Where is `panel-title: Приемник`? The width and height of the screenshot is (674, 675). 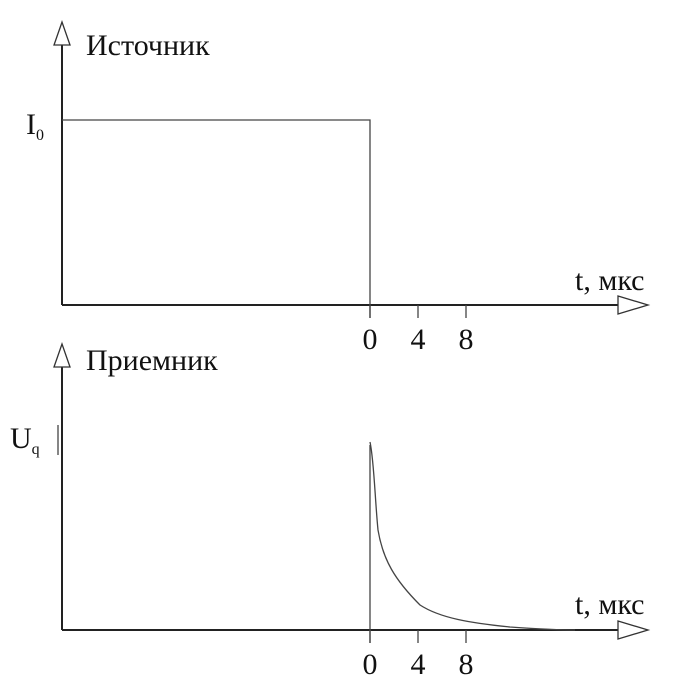 panel-title: Приемник is located at coordinates (152, 360).